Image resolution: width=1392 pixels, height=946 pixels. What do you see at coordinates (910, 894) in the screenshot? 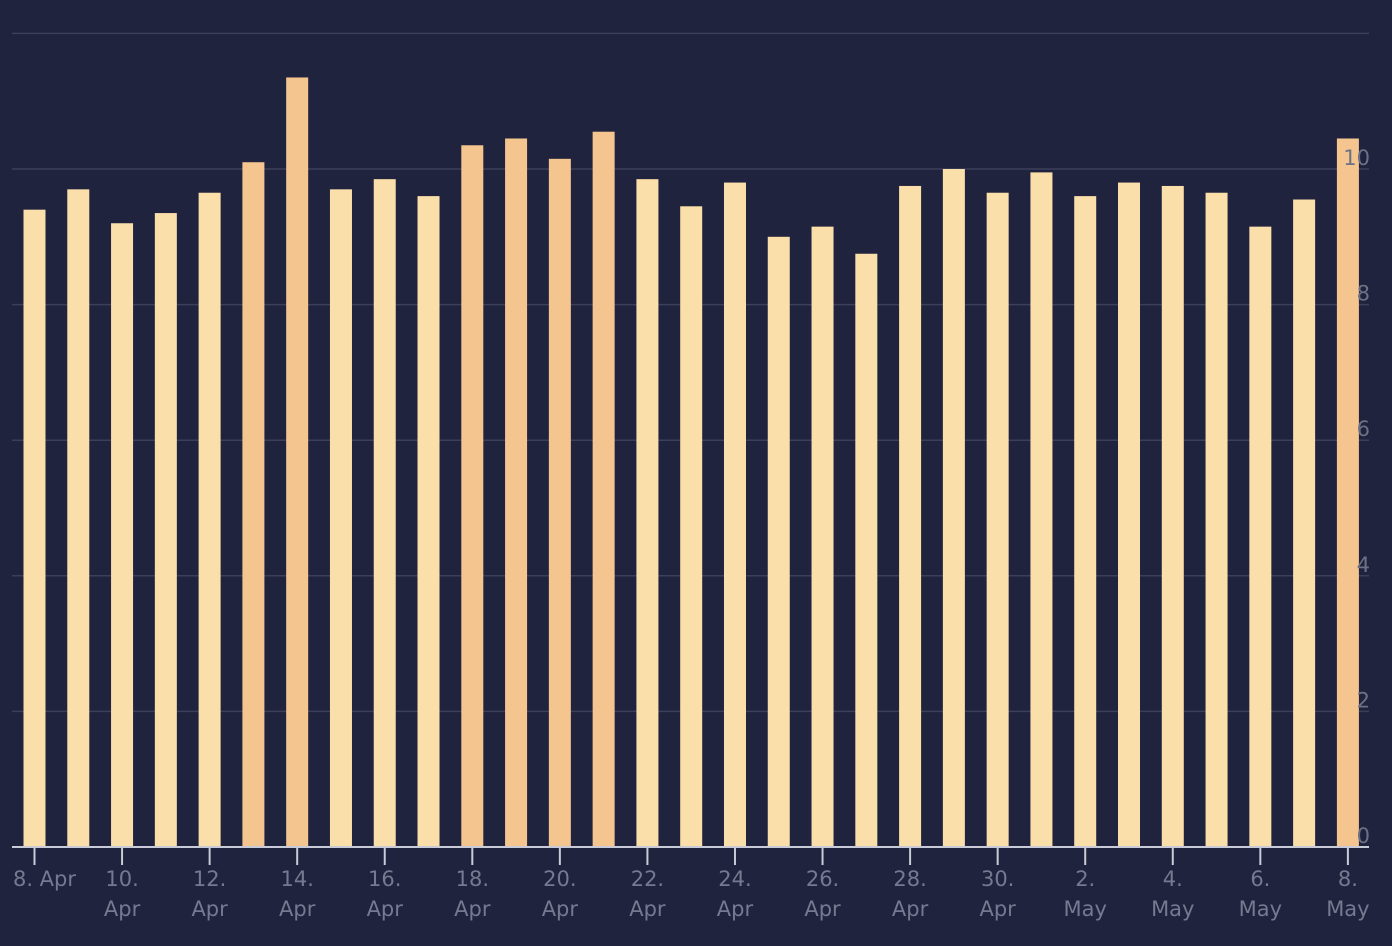
I see `x-tick-label-10: 28. Apr` at bounding box center [910, 894].